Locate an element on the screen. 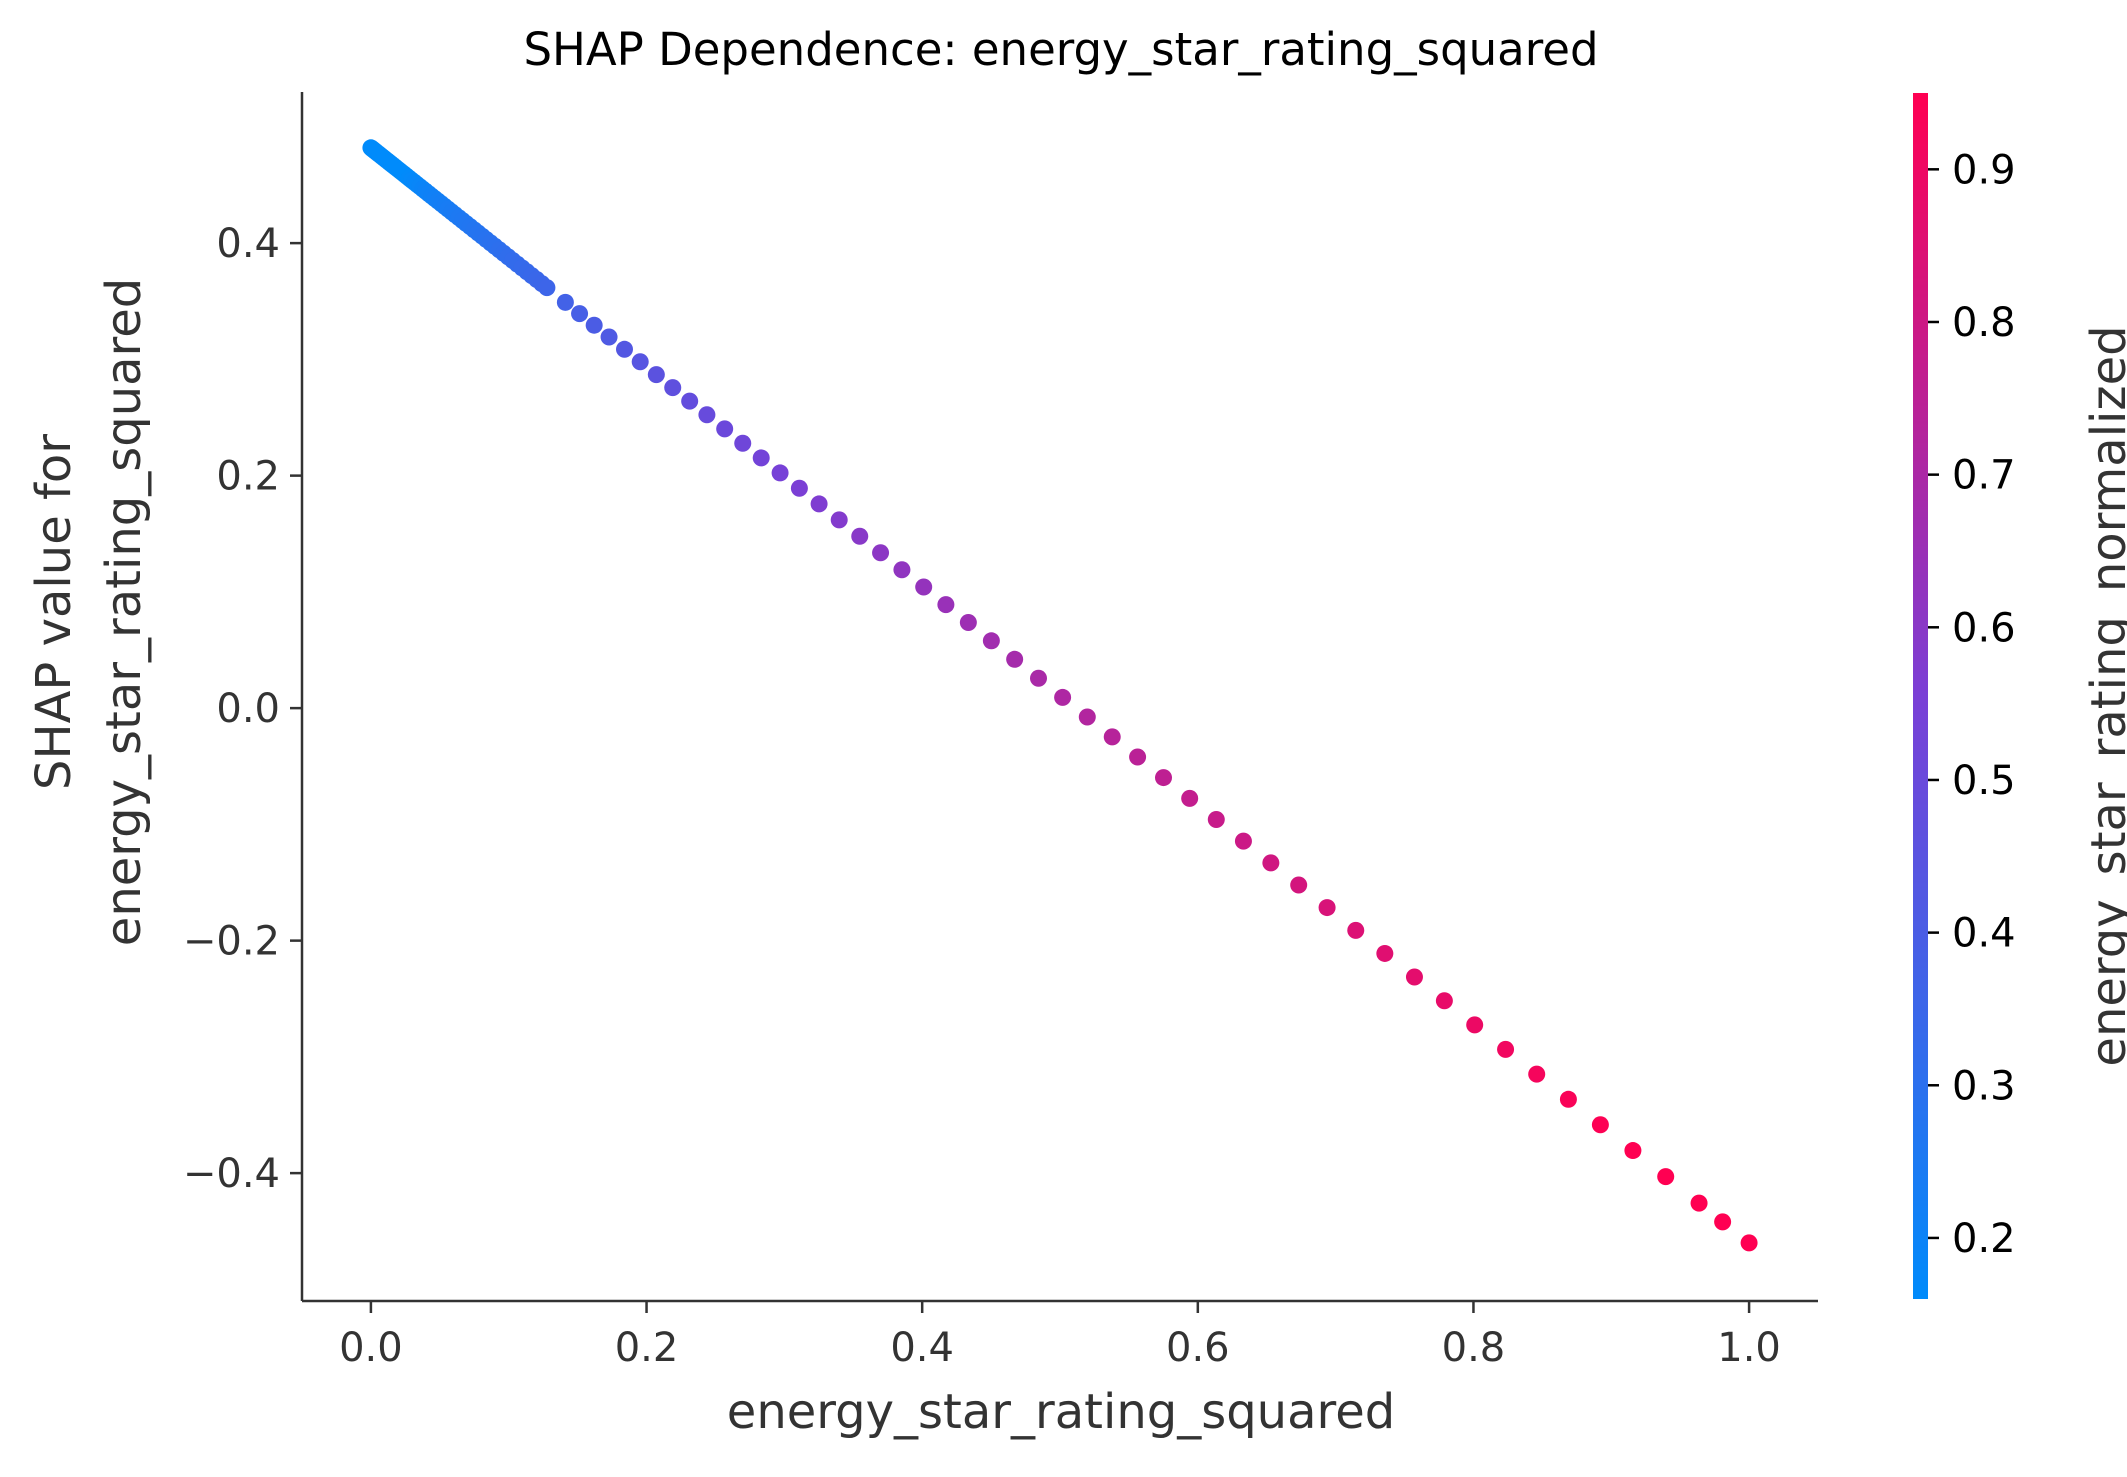 Image resolution: width=2127 pixels, height=1477 pixels. y-tick-label: 0.2 is located at coordinates (248, 477).